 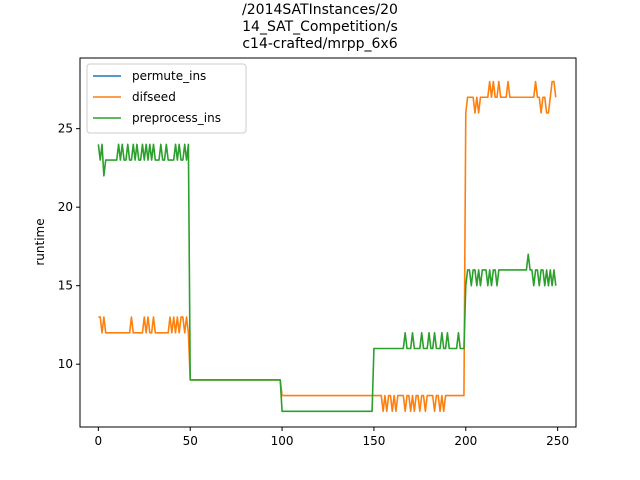 I want to click on chart-title-line: /2014SATInstances/20, so click(x=320, y=10).